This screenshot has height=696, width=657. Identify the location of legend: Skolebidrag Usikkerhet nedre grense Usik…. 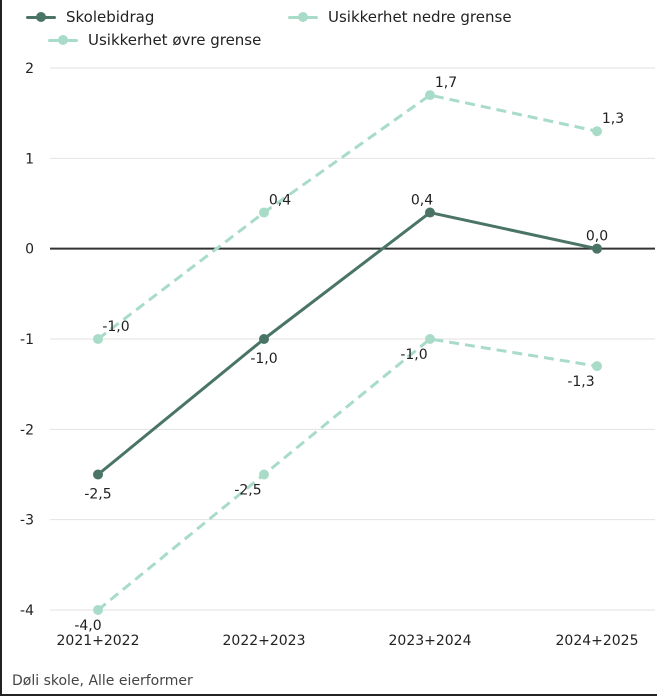
(328, 29).